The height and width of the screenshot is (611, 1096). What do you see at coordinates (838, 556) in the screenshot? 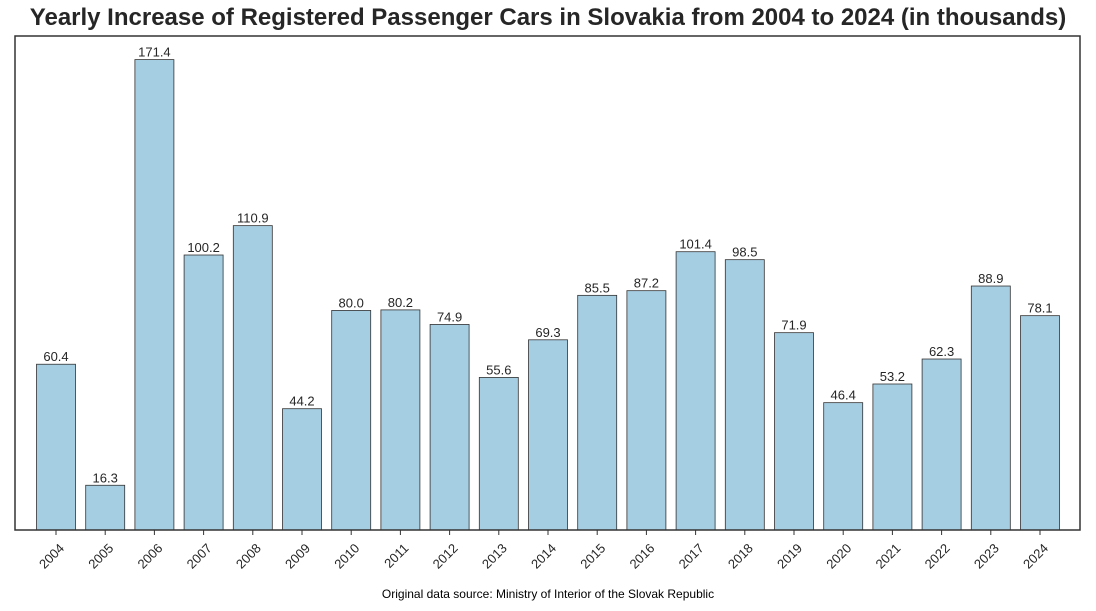
I see `x-tick-label-2020: 2020` at bounding box center [838, 556].